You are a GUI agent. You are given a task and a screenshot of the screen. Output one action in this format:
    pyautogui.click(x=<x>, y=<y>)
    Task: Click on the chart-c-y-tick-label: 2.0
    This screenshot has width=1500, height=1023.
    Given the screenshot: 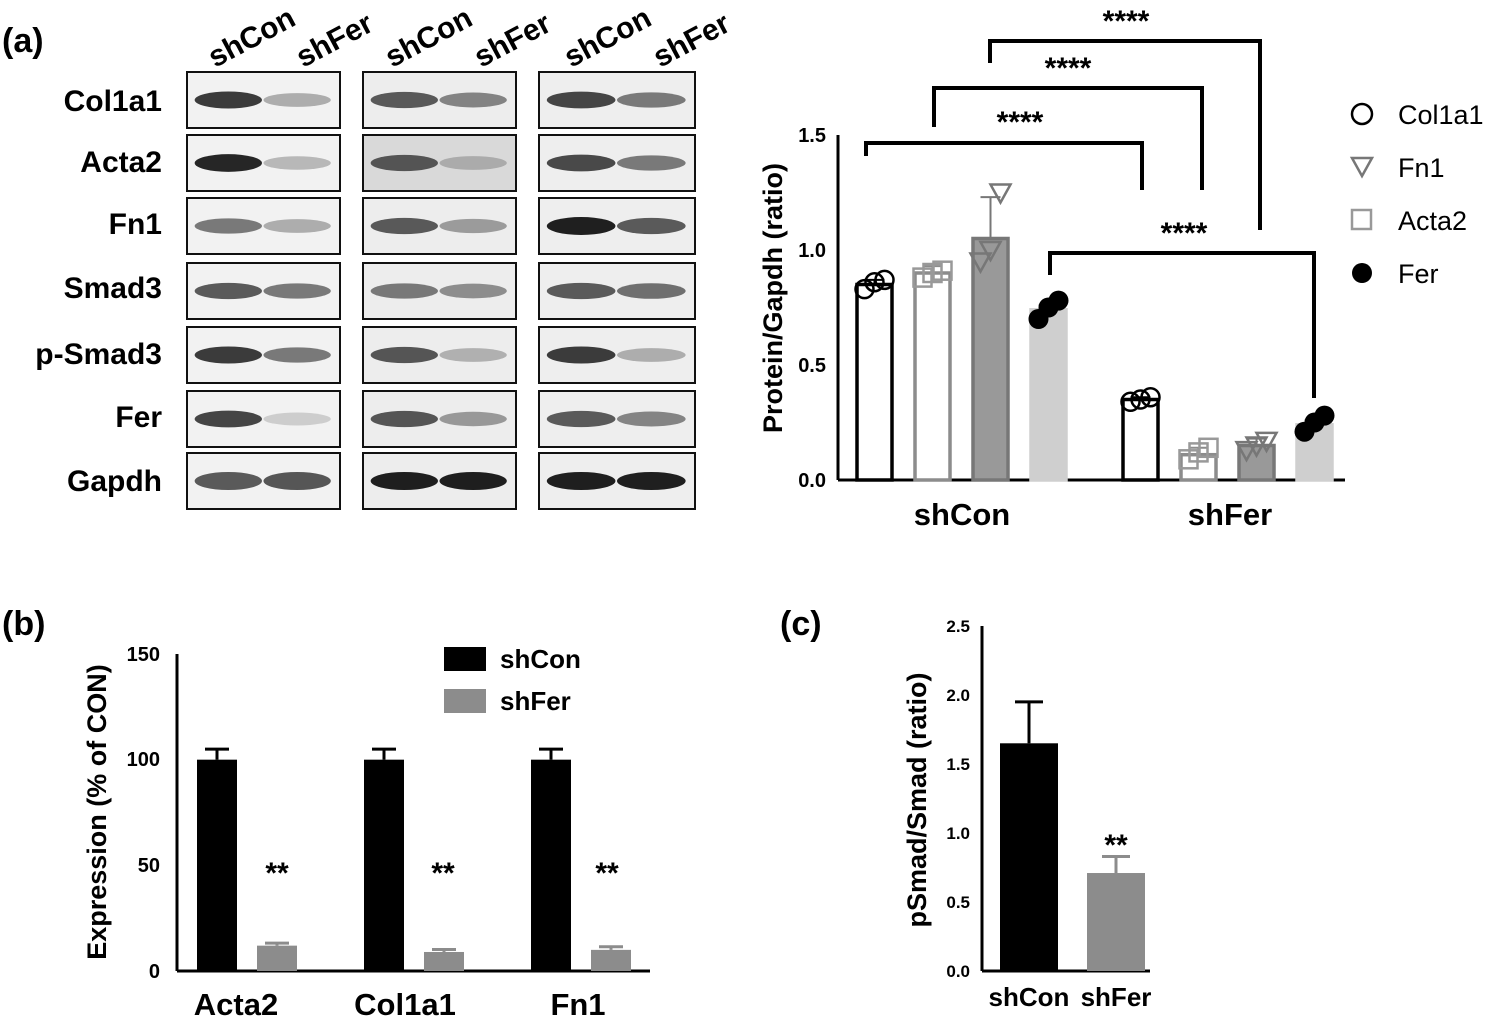 What is the action you would take?
    pyautogui.click(x=958, y=695)
    